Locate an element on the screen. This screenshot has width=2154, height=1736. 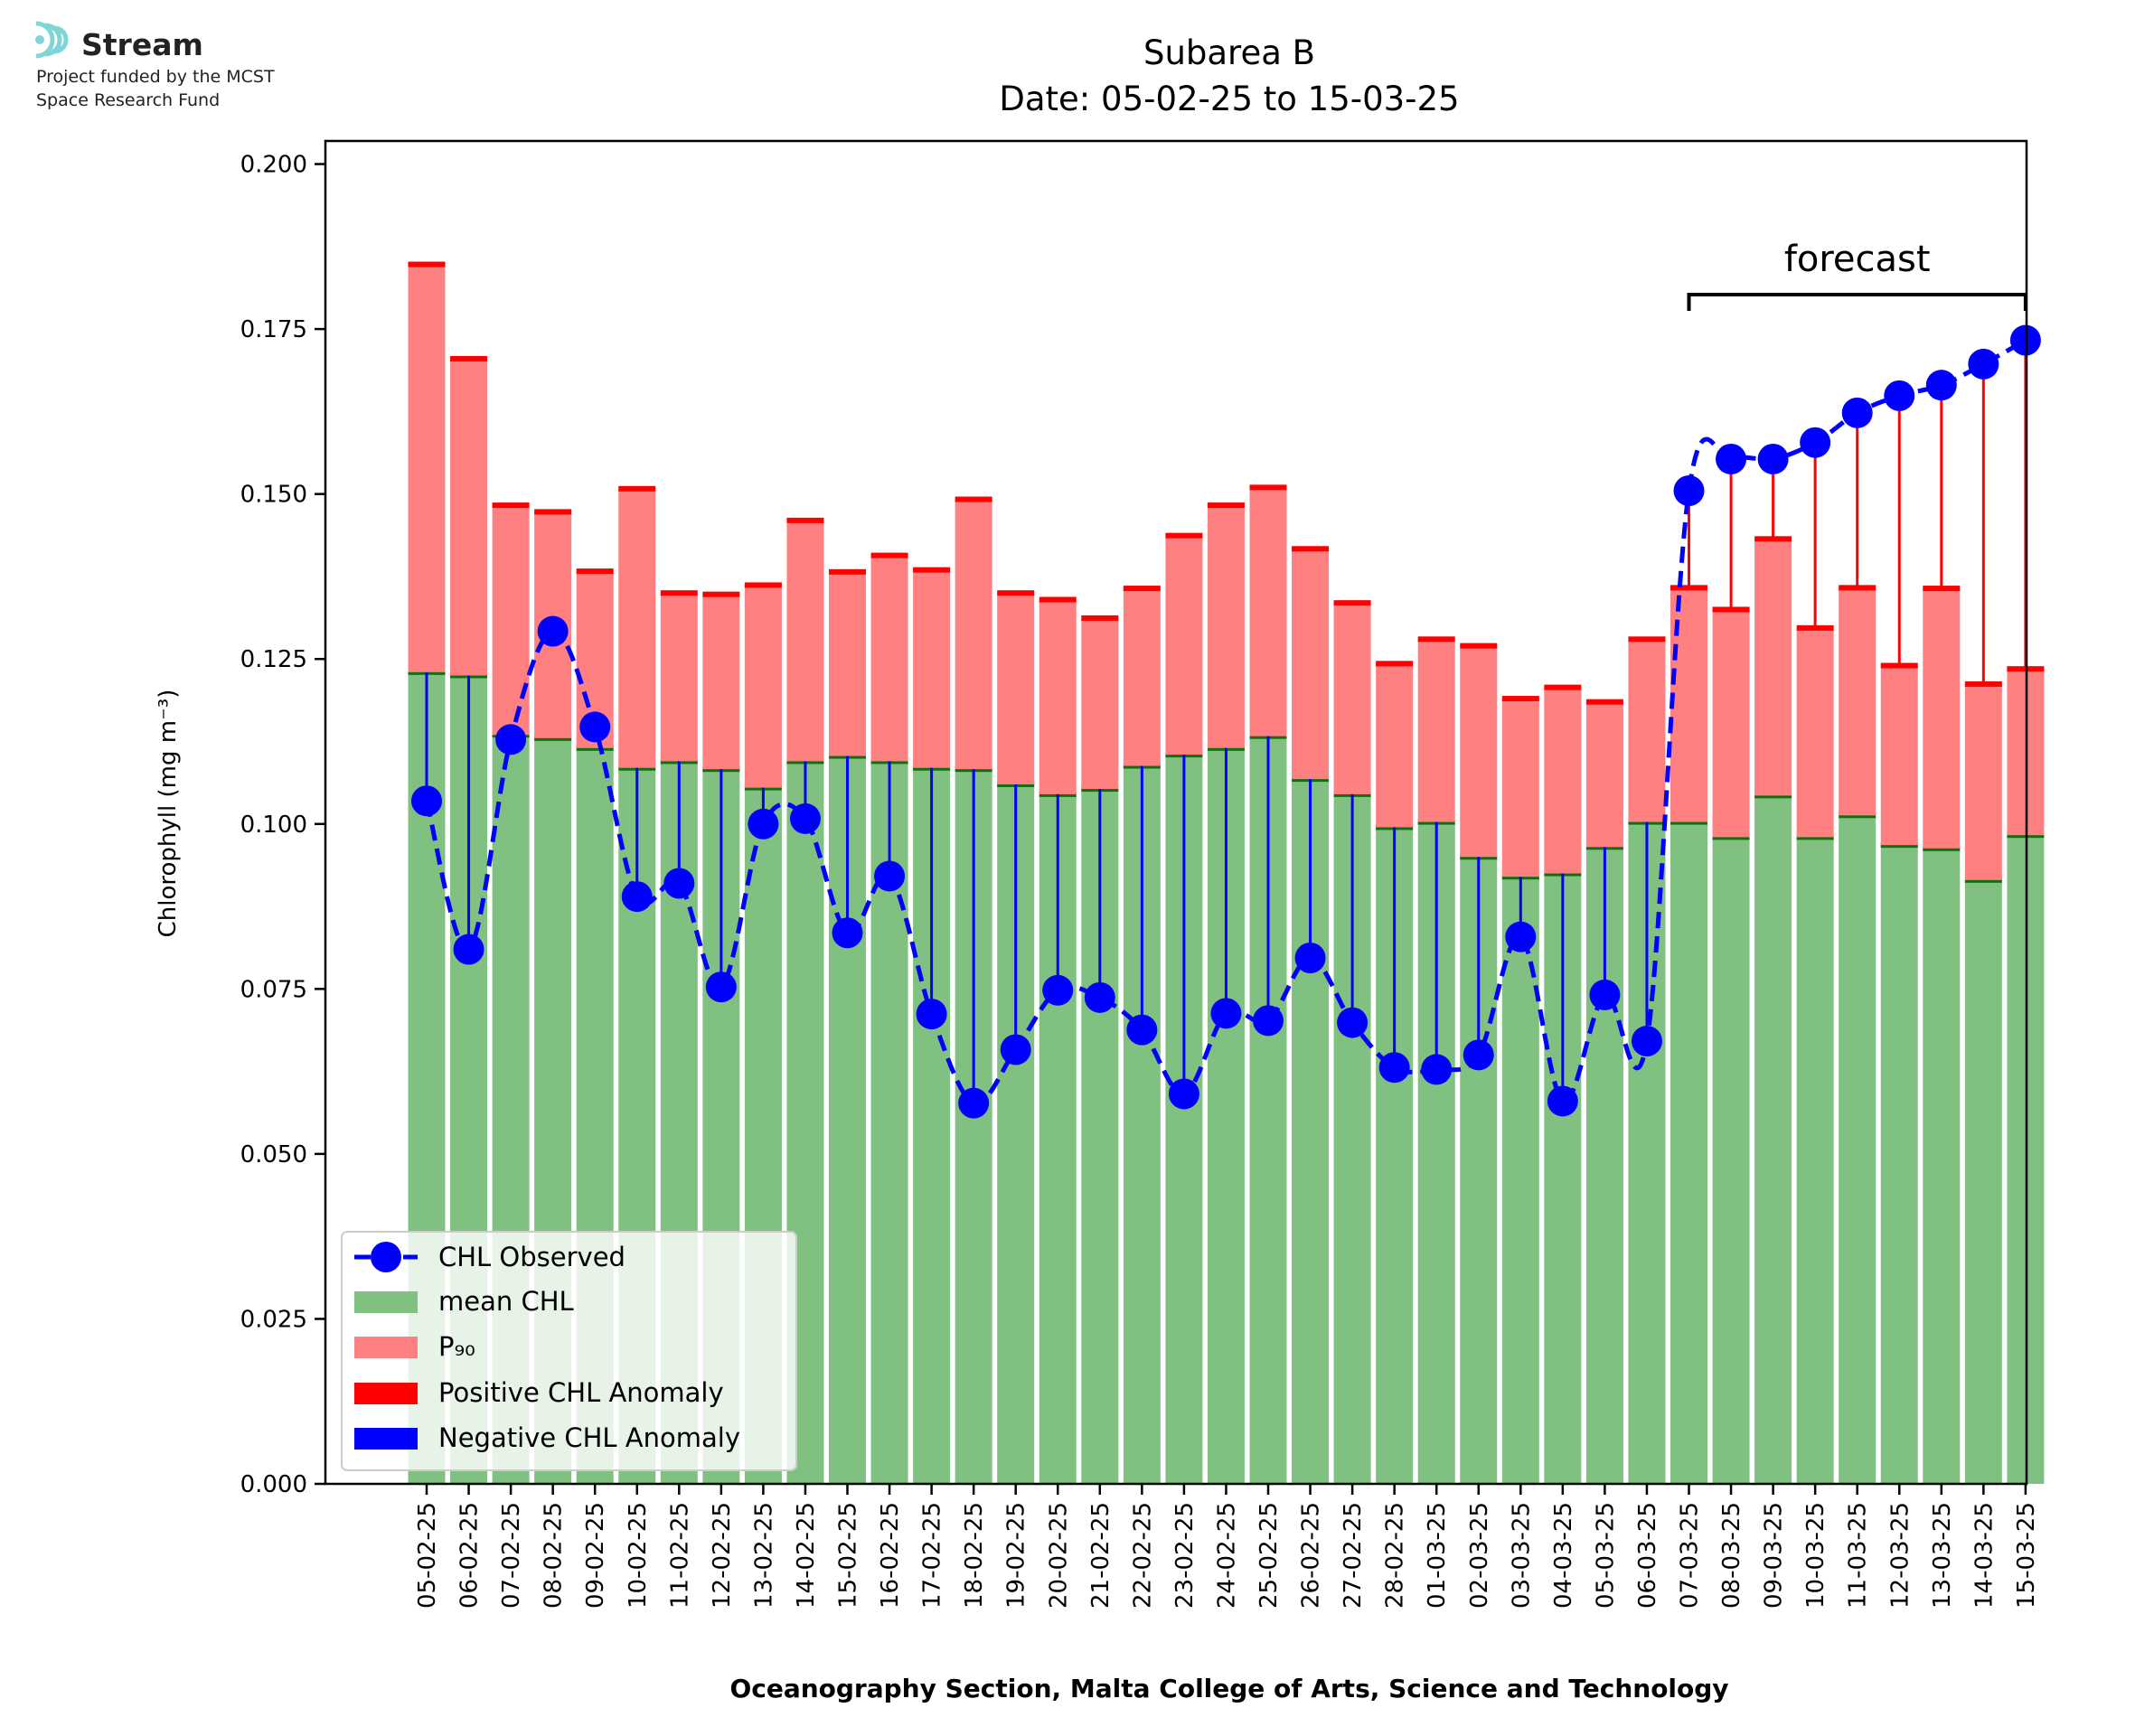
x-tick-label: 23-02-25 is located at coordinates (1185, 1556).